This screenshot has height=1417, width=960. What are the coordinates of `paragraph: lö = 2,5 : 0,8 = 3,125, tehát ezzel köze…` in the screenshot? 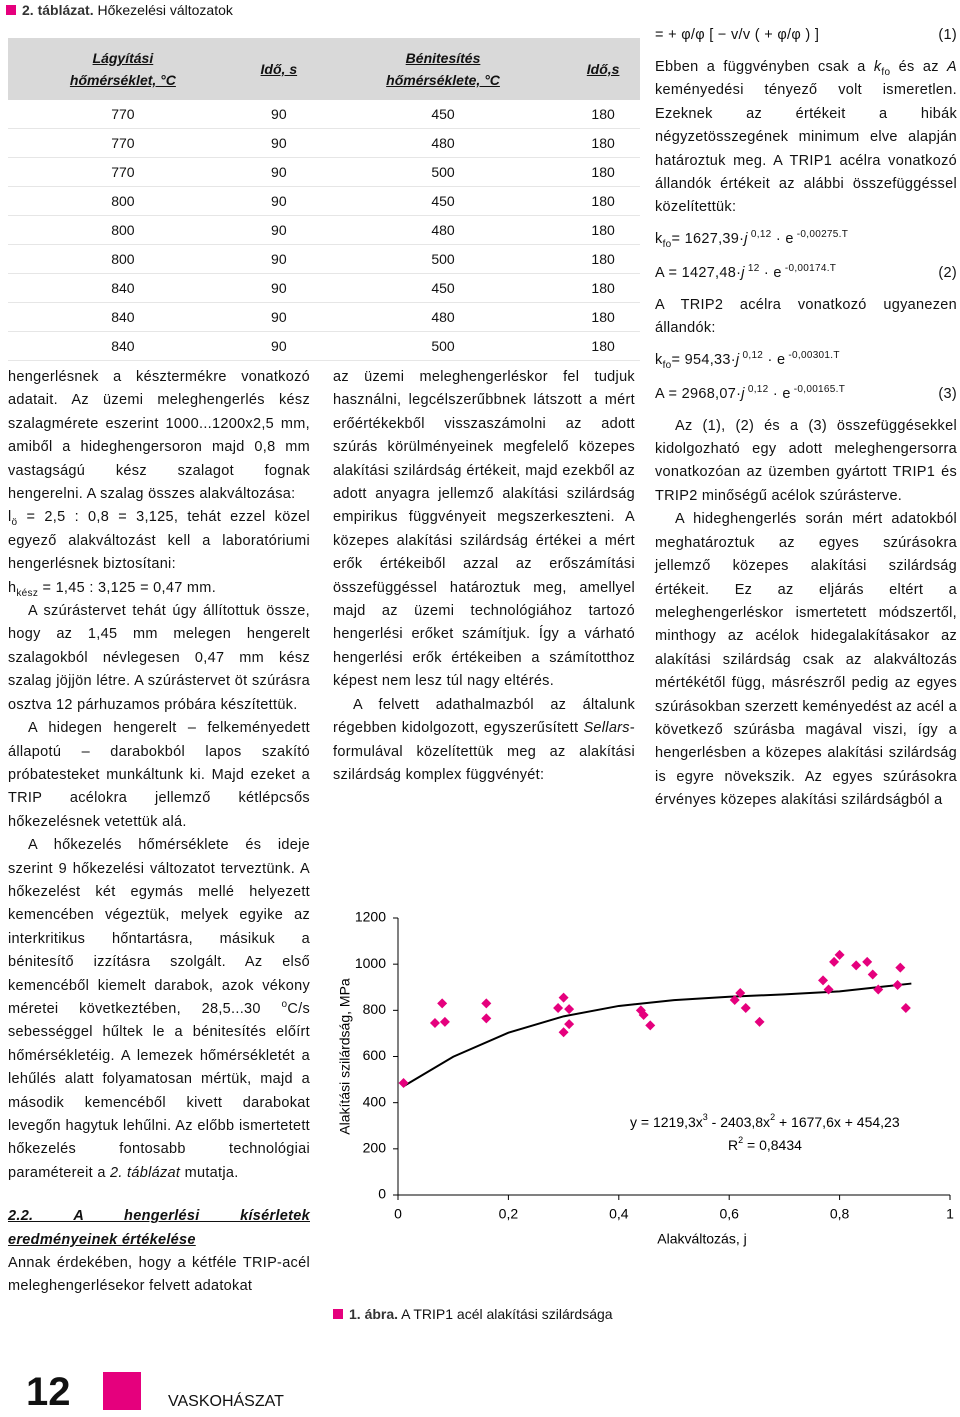 It's located at (159, 541).